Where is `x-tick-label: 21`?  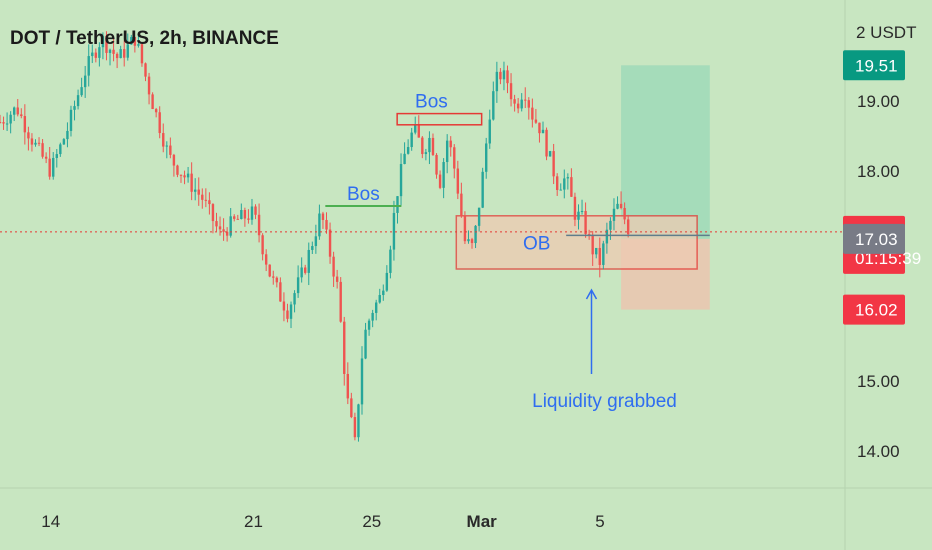
x-tick-label: 21 is located at coordinates (253, 521).